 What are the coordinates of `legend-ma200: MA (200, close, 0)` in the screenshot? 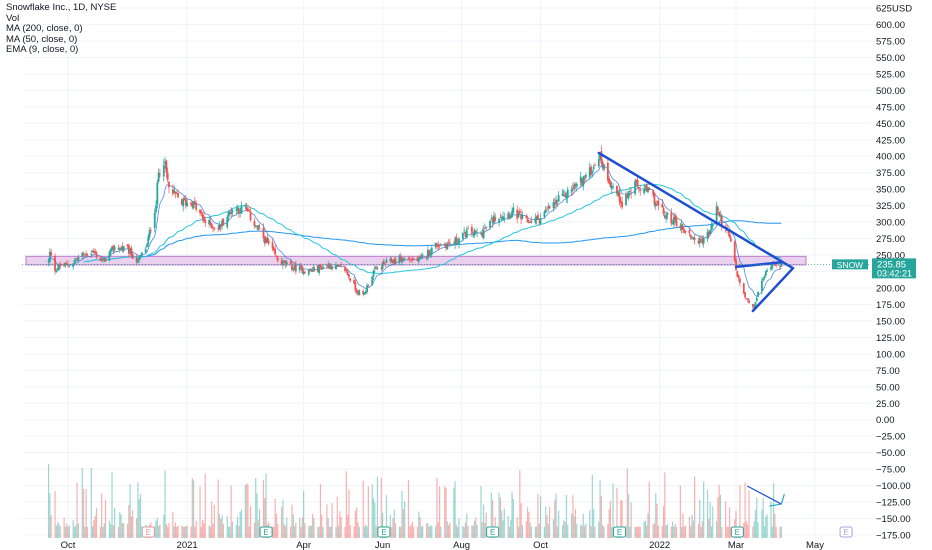 It's located at (44, 28).